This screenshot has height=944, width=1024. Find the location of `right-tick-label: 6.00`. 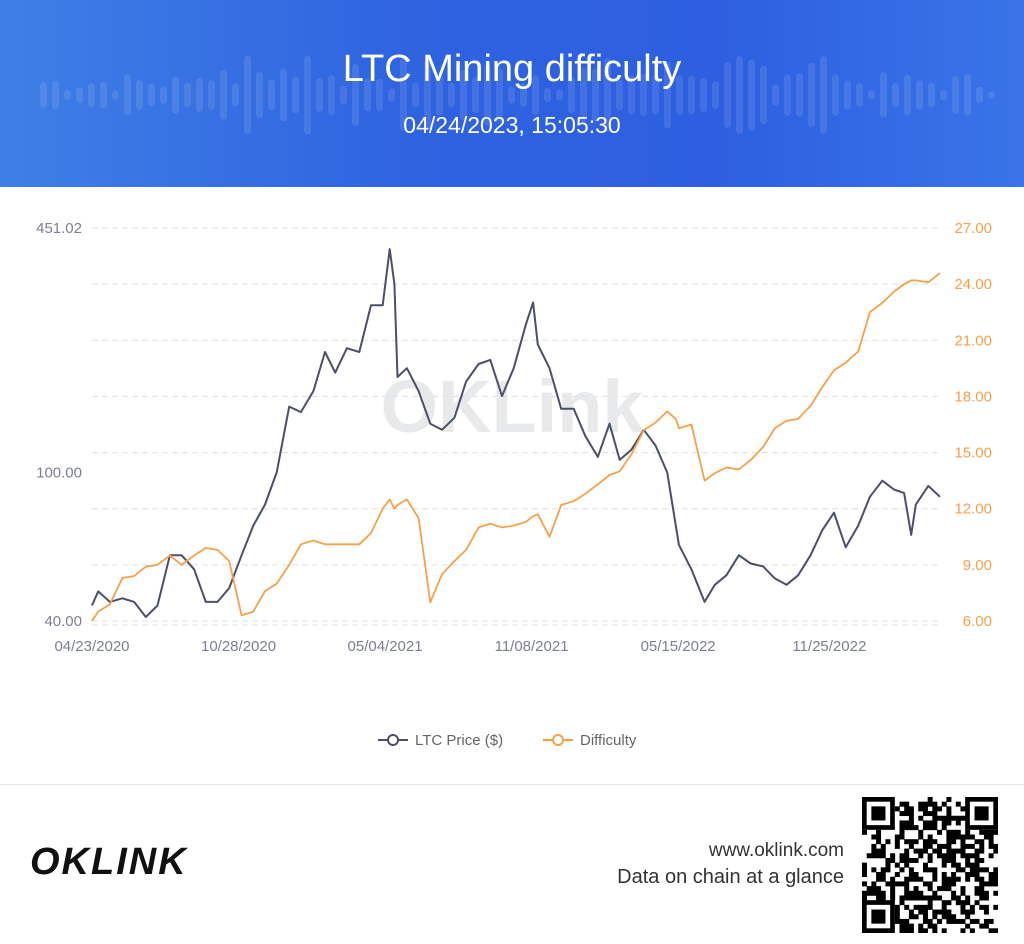

right-tick-label: 6.00 is located at coordinates (977, 621).